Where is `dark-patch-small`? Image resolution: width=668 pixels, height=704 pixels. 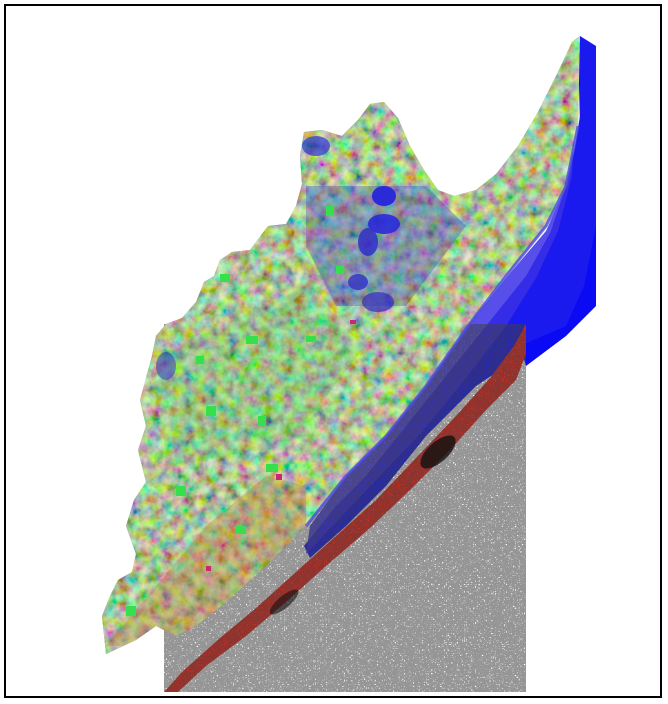
dark-patch-small is located at coordinates (284, 602).